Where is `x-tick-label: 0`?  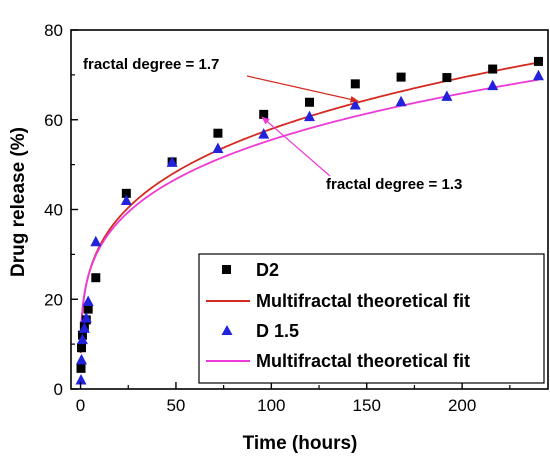
x-tick-label: 0 is located at coordinates (80, 405).